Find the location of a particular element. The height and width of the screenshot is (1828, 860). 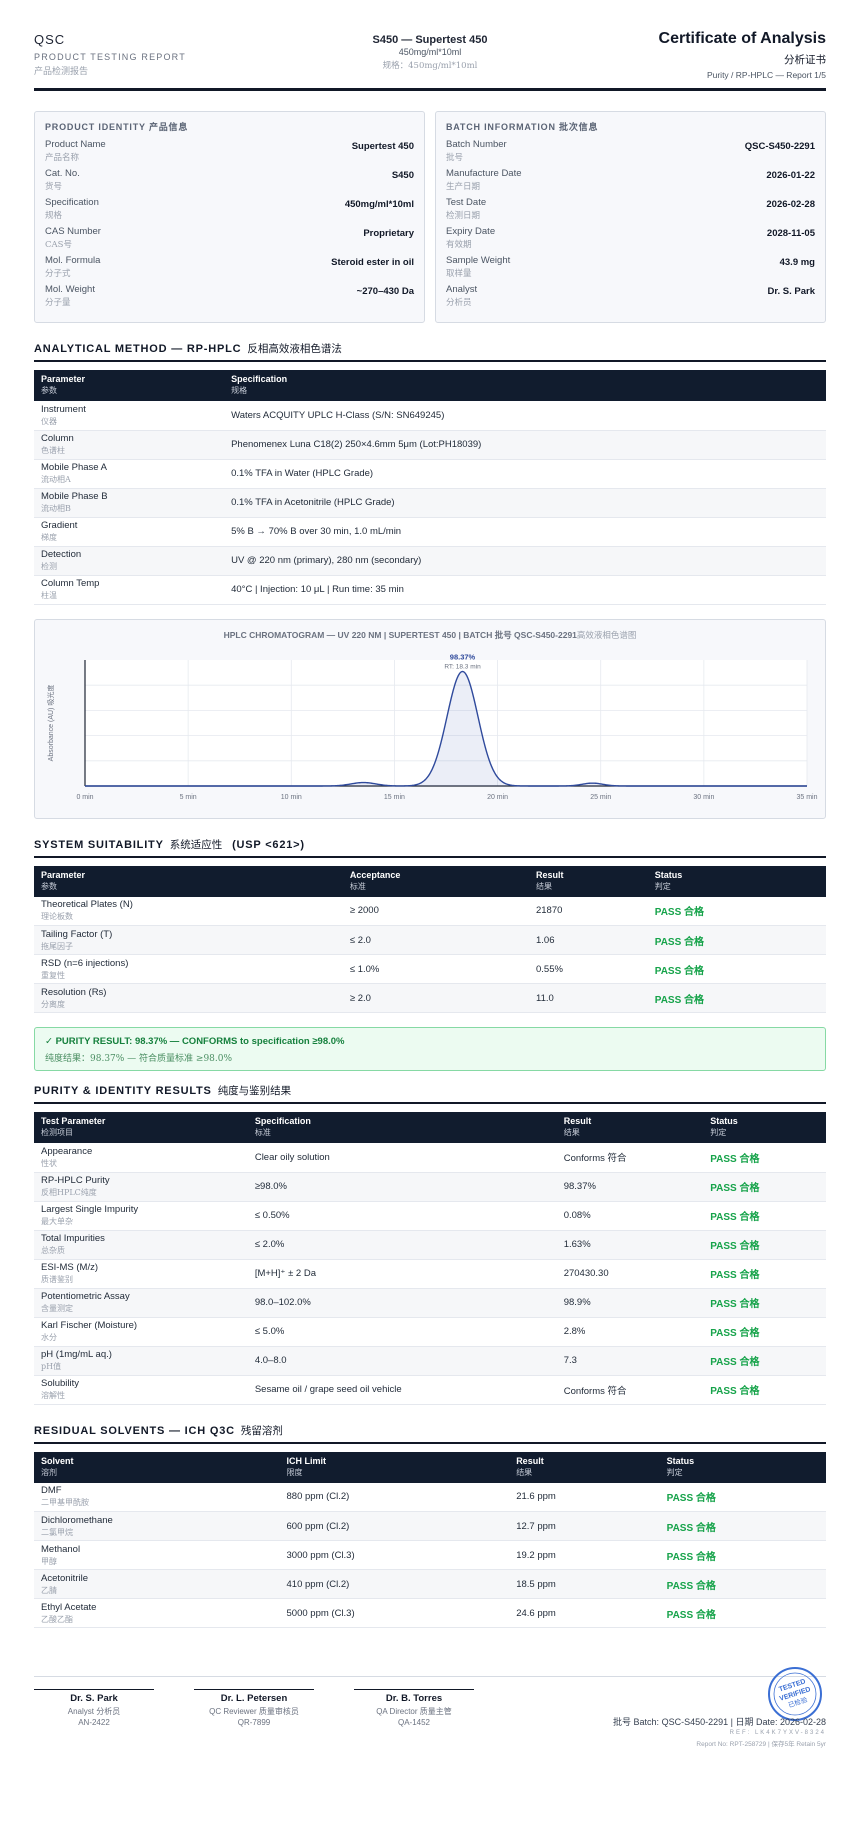

verified-stamp-icon: TESTED VERIFIED 已检验 is located at coordinates (795, 1694).